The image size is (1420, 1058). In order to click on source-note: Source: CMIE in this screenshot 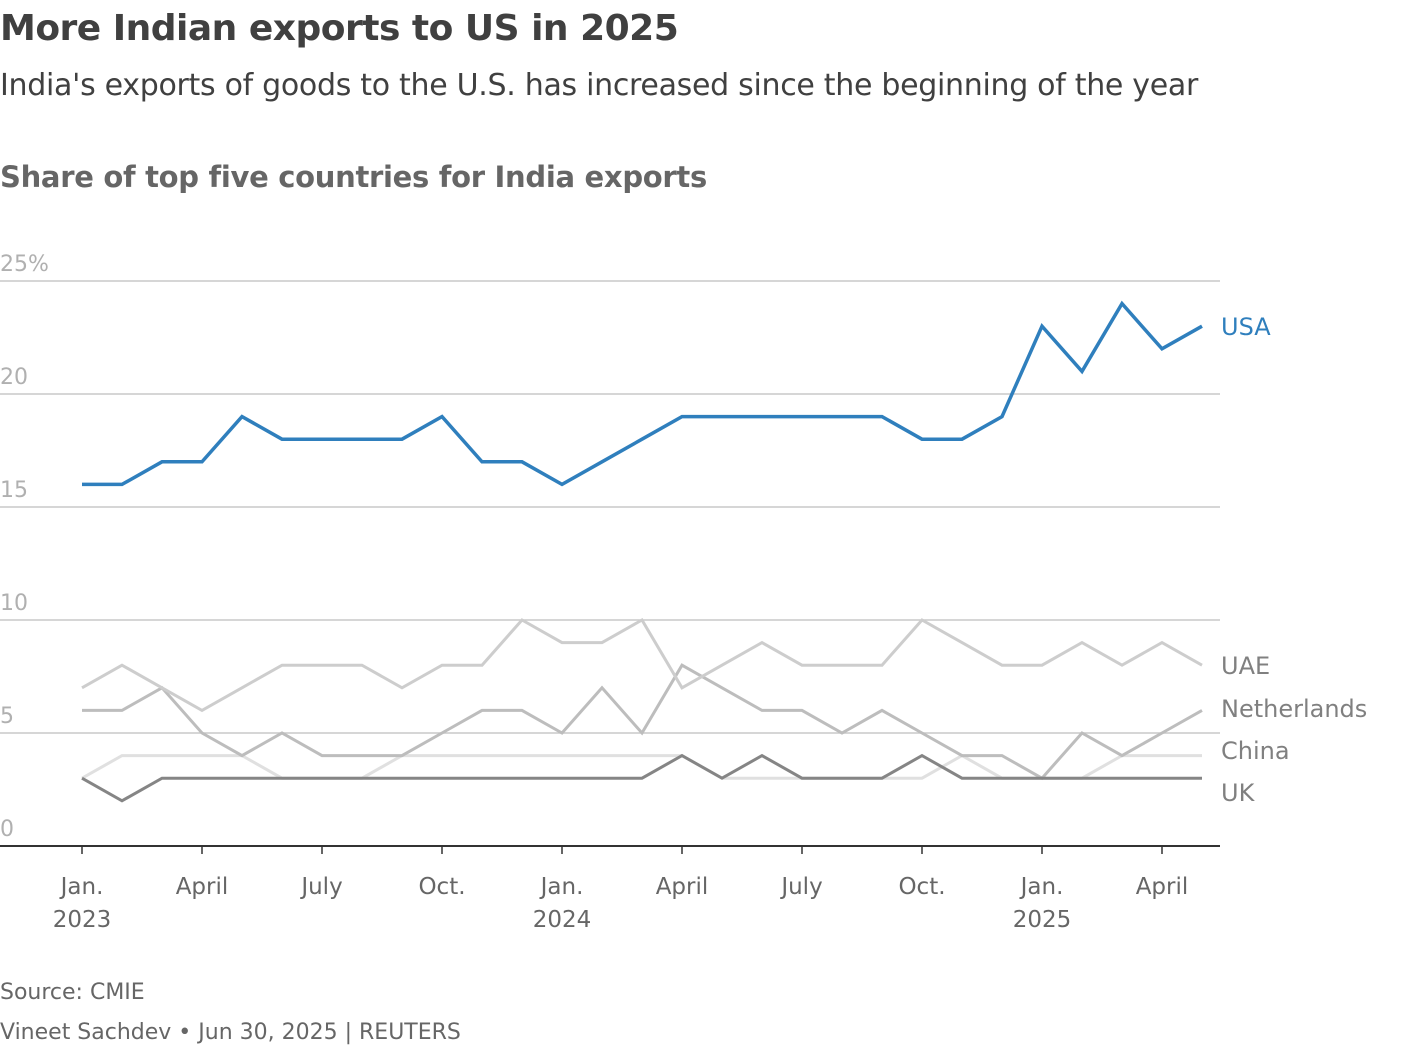, I will do `click(72, 992)`.